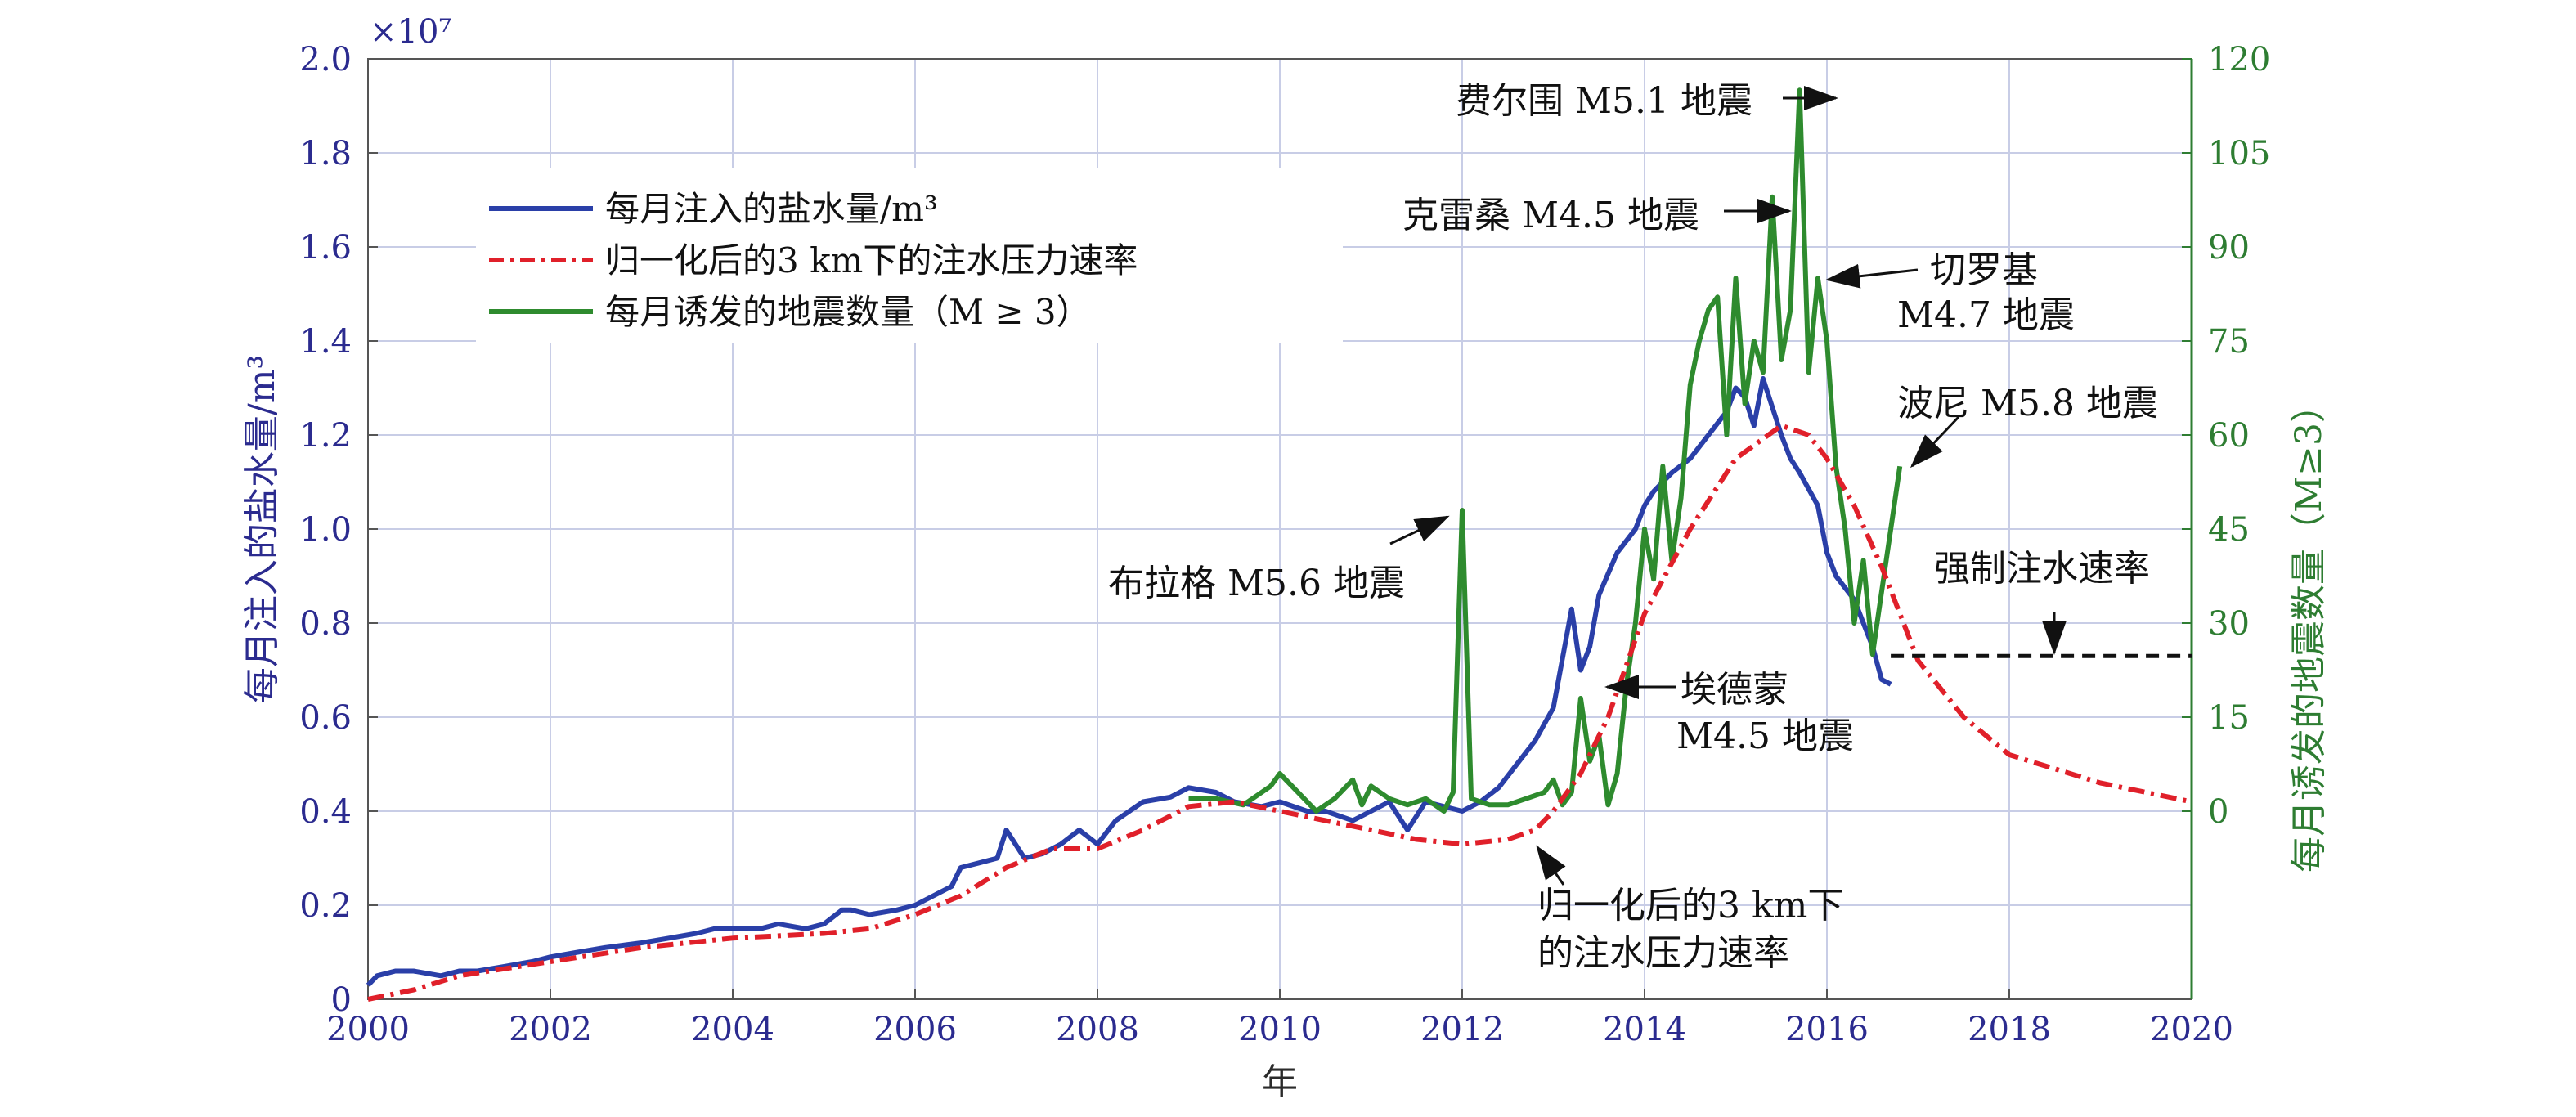 This screenshot has height=1117, width=2576. Describe the element at coordinates (1984, 270) in the screenshot. I see `annotation-qieluoji-label-1: 切罗基` at that location.